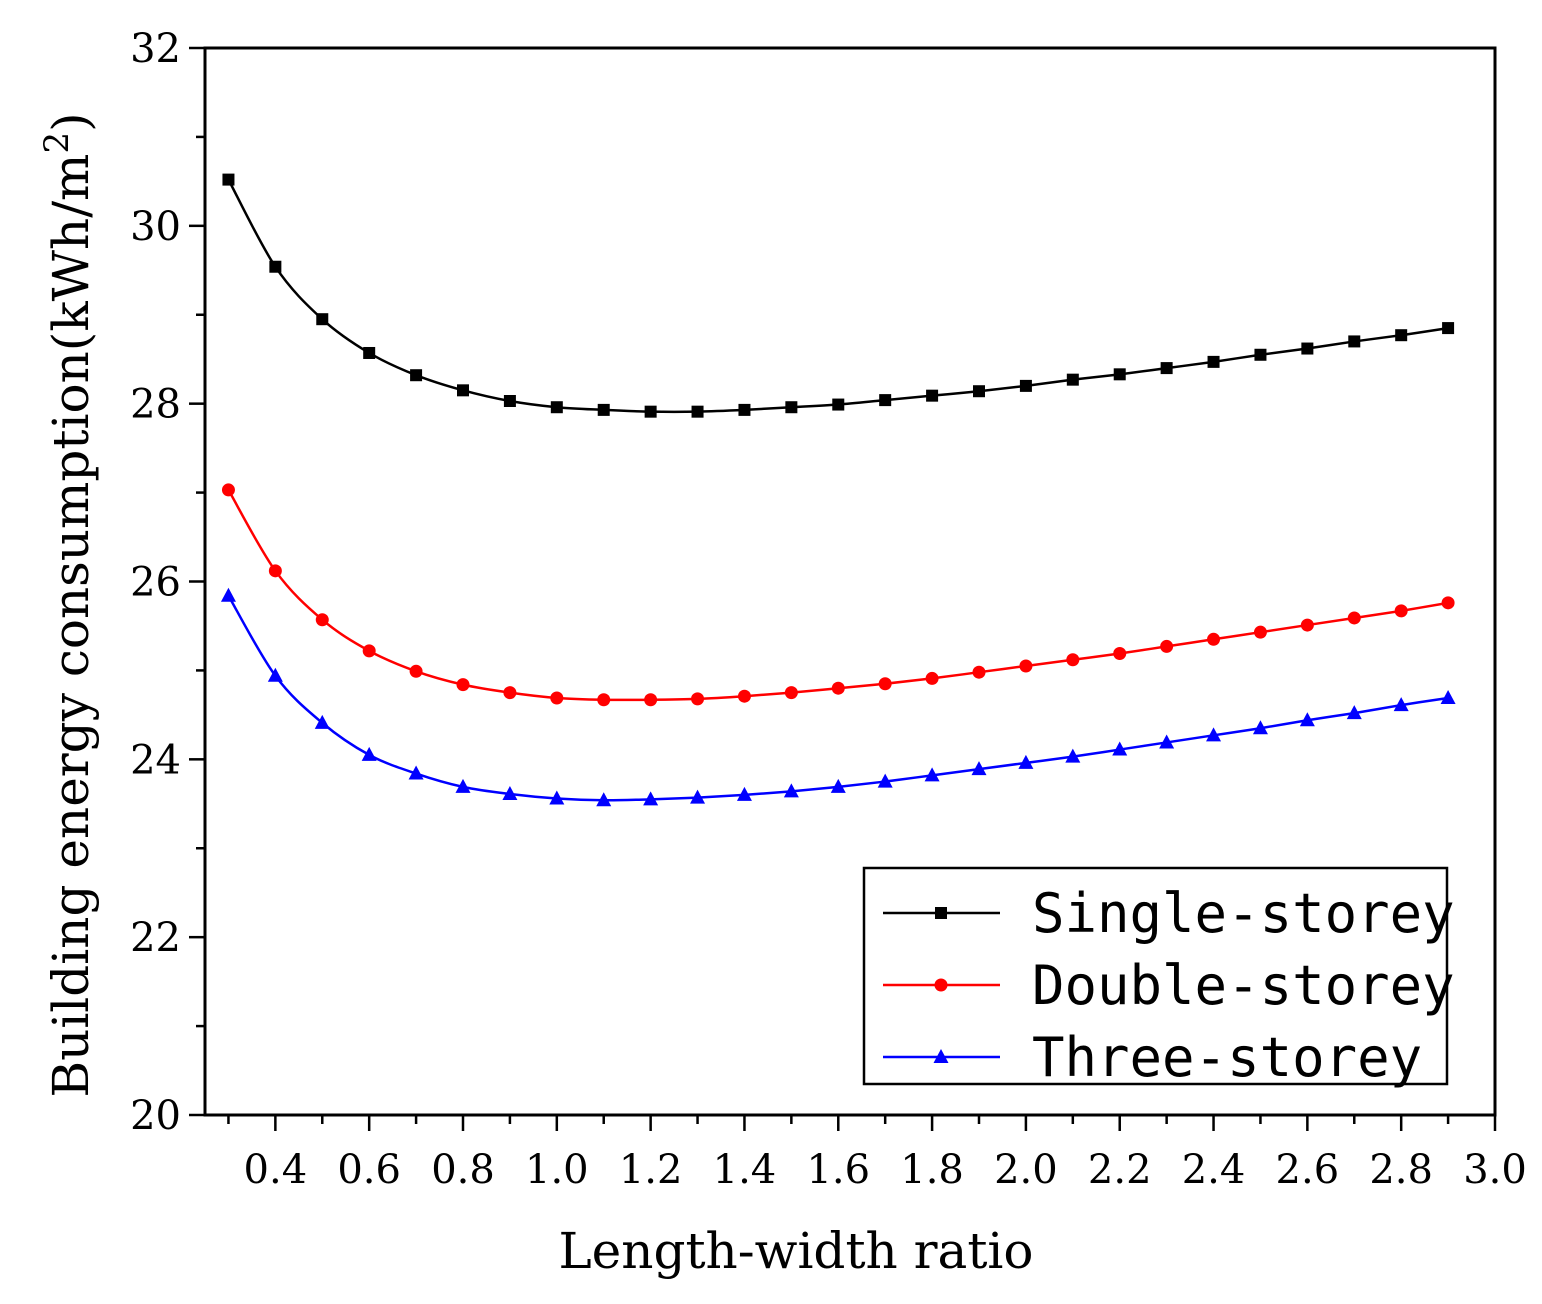 The width and height of the screenshot is (1542, 1304). Describe the element at coordinates (1026, 1170) in the screenshot. I see `x-tick-label: 2.0` at that location.